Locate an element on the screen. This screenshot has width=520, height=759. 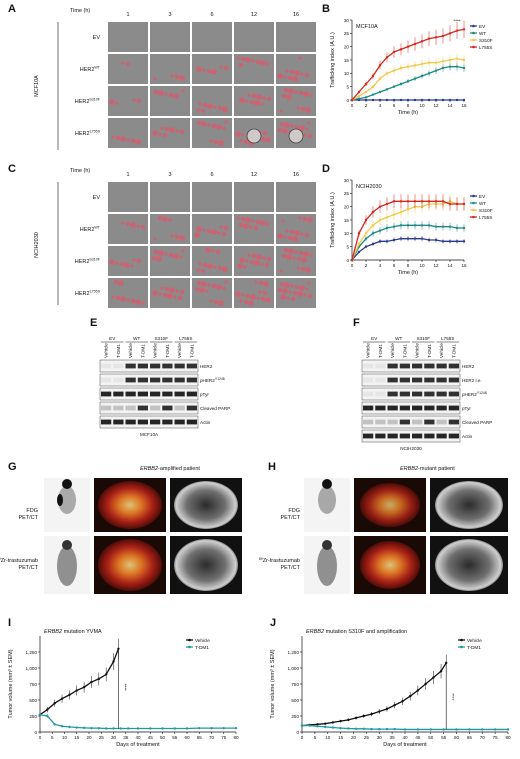
group-label: EV is located at coordinates (374, 338).